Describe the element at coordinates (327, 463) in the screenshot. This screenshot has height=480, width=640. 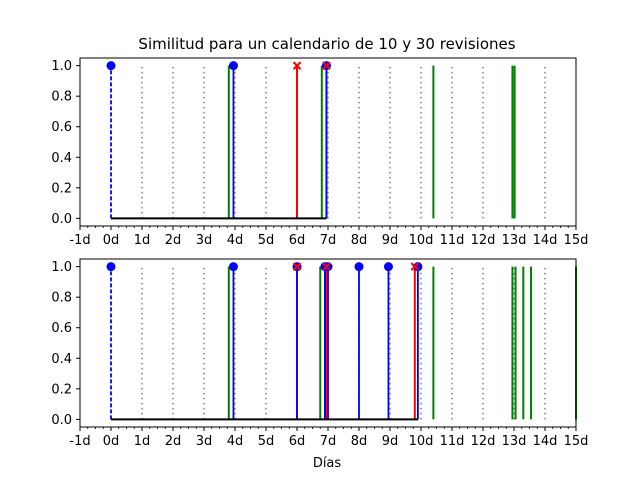
I see `x-axis-label: Días` at that location.